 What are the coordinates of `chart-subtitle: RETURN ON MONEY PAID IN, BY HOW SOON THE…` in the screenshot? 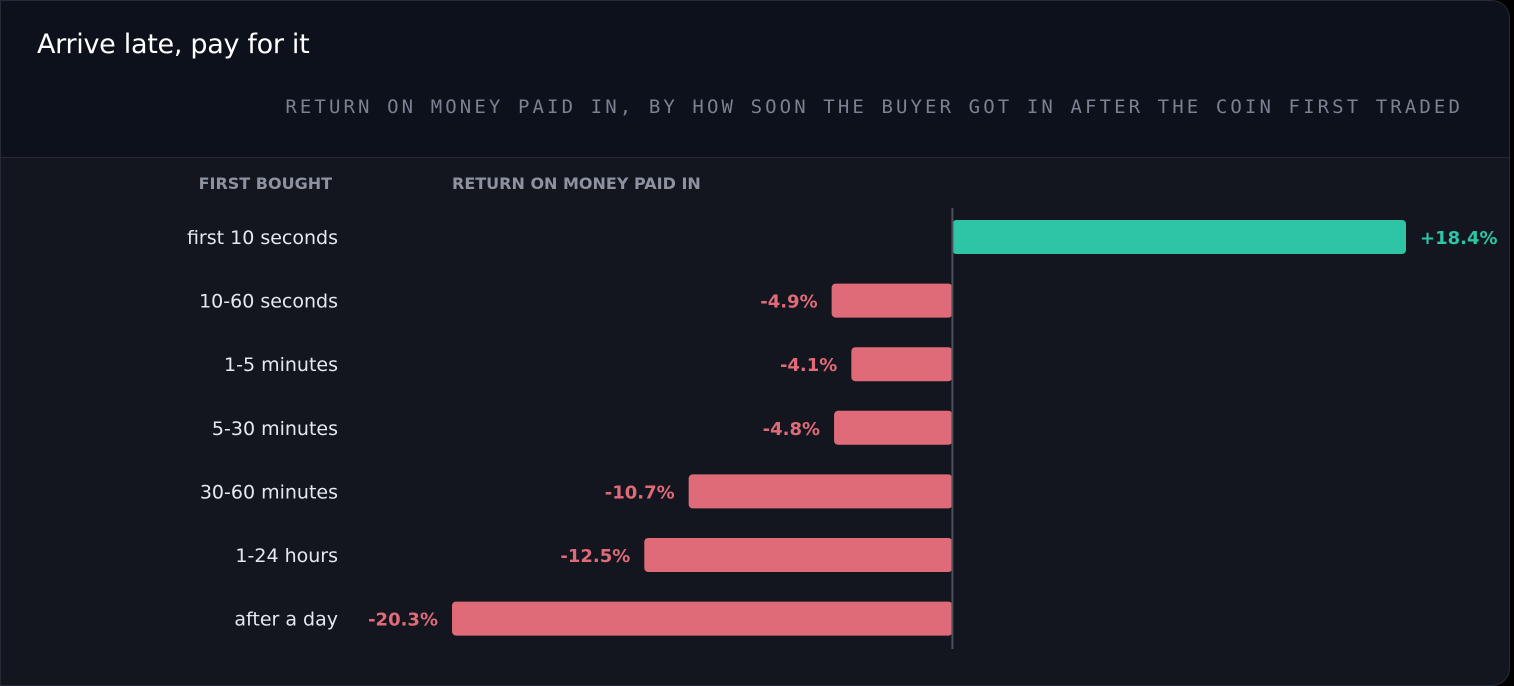 It's located at (874, 107).